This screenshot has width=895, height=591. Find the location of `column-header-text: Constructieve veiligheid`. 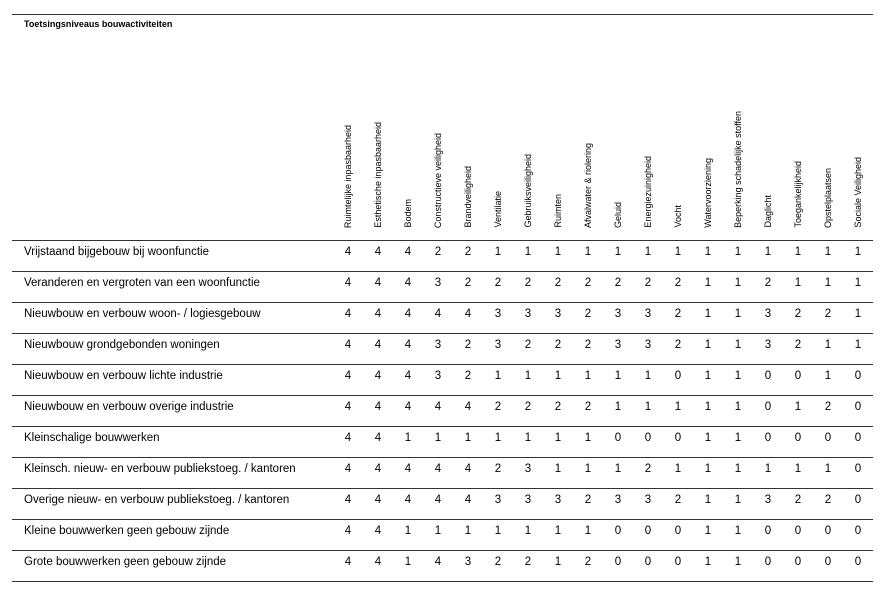

column-header-text: Constructieve veiligheid is located at coordinates (438, 180).